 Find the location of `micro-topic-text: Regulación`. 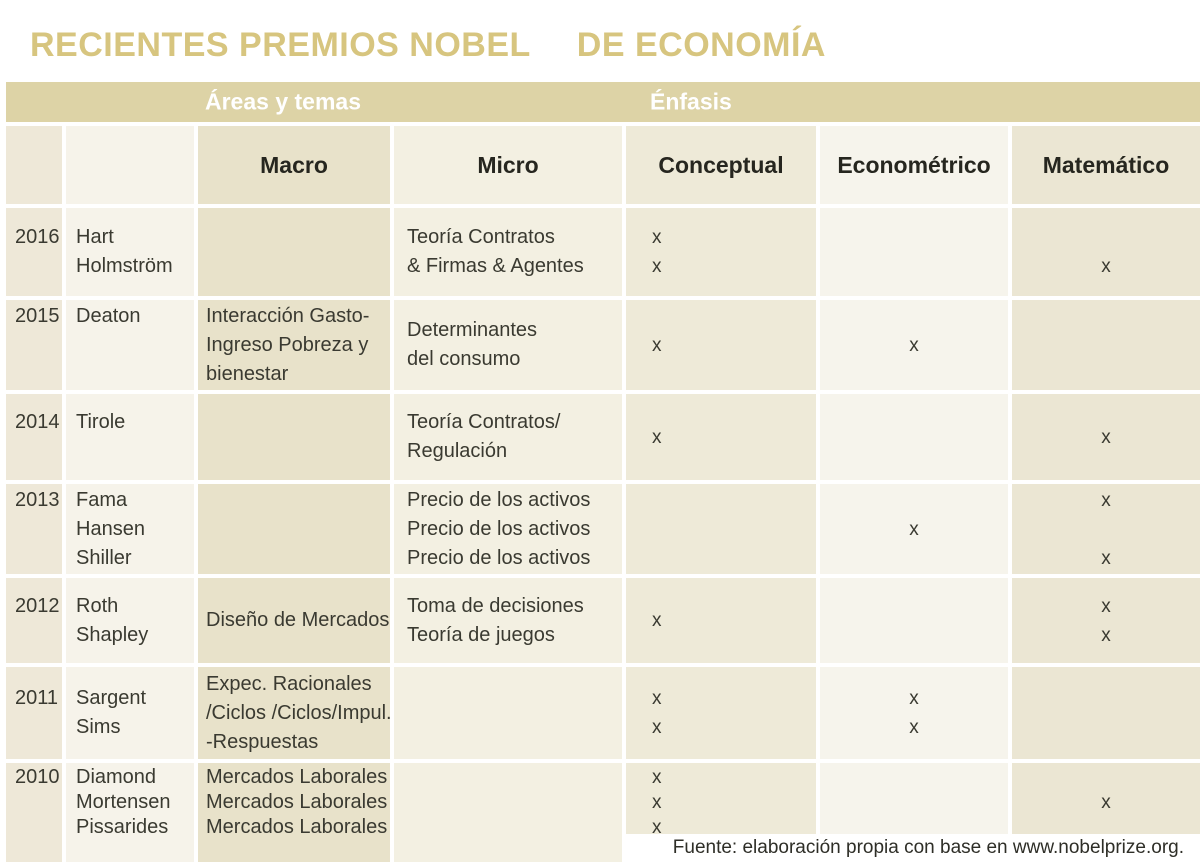

micro-topic-text: Regulación is located at coordinates (457, 451).